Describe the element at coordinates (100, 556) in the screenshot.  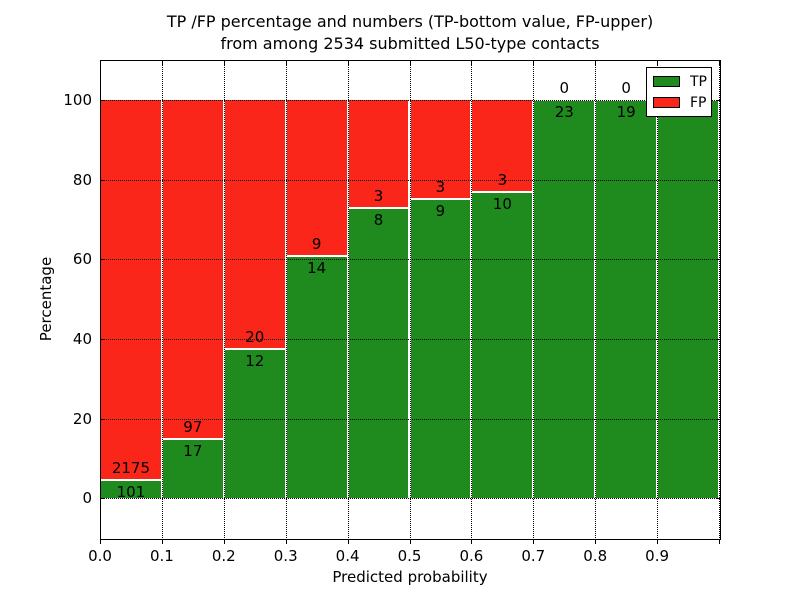
I see `x-tick-label: 0.0` at that location.